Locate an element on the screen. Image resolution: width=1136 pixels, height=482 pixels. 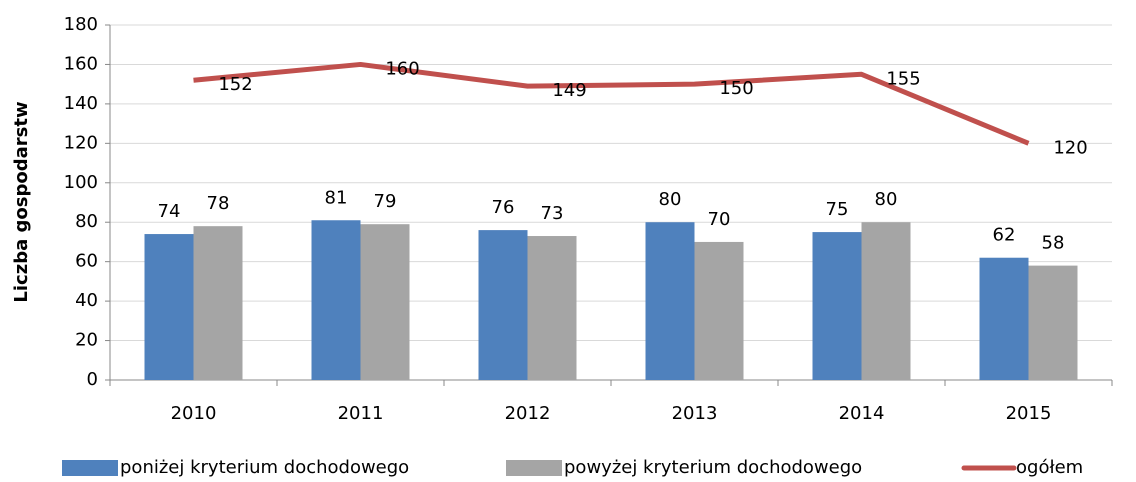
data-label: 160 is located at coordinates (402, 68).